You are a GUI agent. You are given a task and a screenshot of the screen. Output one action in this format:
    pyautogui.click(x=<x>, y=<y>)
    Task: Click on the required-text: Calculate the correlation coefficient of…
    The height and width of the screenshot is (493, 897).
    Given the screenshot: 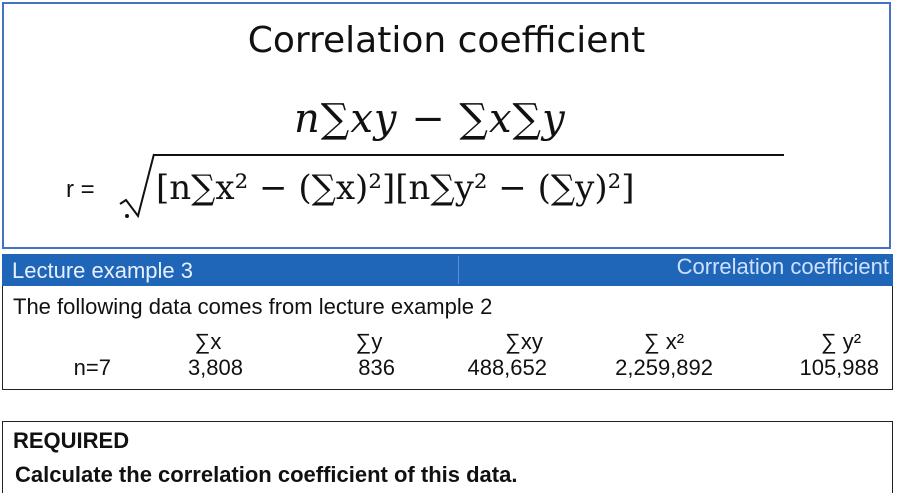 What is the action you would take?
    pyautogui.click(x=266, y=474)
    